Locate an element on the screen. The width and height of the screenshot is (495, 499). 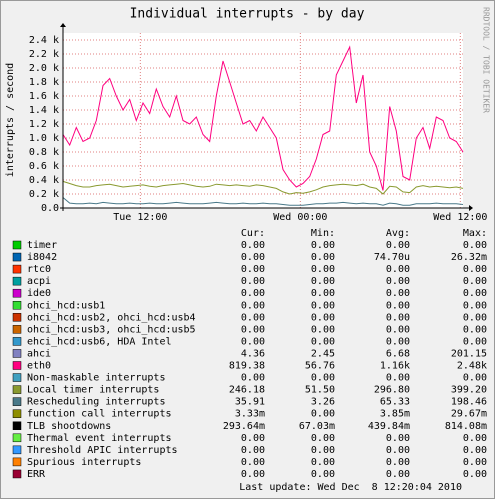
legend-name: TLB shootdowns is located at coordinates (69, 426).